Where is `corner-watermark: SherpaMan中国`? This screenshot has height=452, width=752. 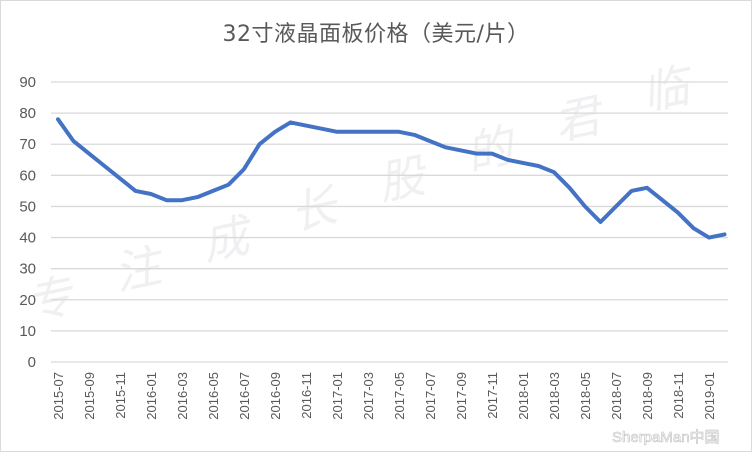
corner-watermark: SherpaMan中国 is located at coordinates (666, 437).